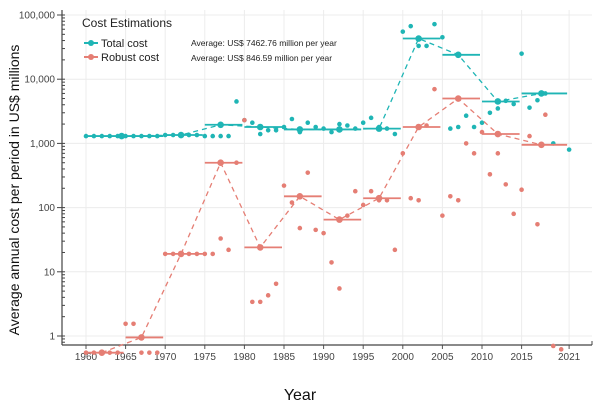 This screenshot has height=410, width=600. What do you see at coordinates (482, 357) in the screenshot?
I see `x-tick-label: 2010` at bounding box center [482, 357].